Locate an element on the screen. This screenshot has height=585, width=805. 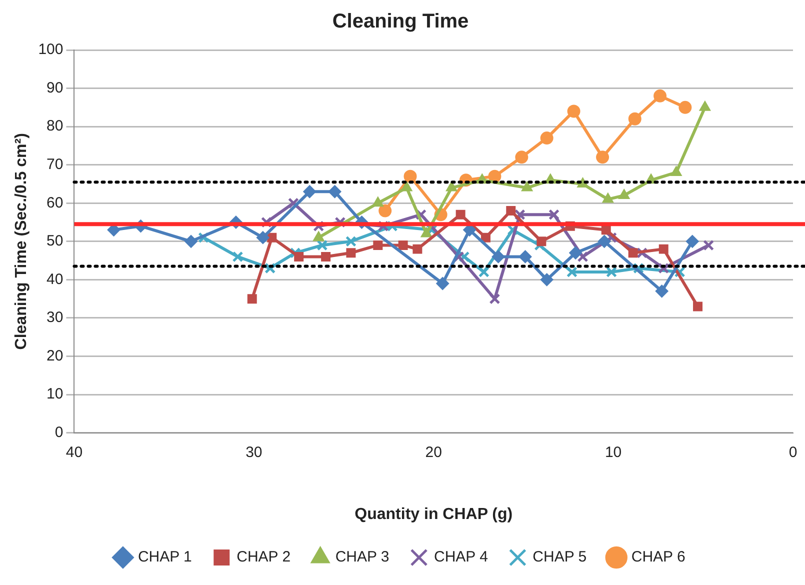
chart-title: Cleaning Time is located at coordinates (400, 21).